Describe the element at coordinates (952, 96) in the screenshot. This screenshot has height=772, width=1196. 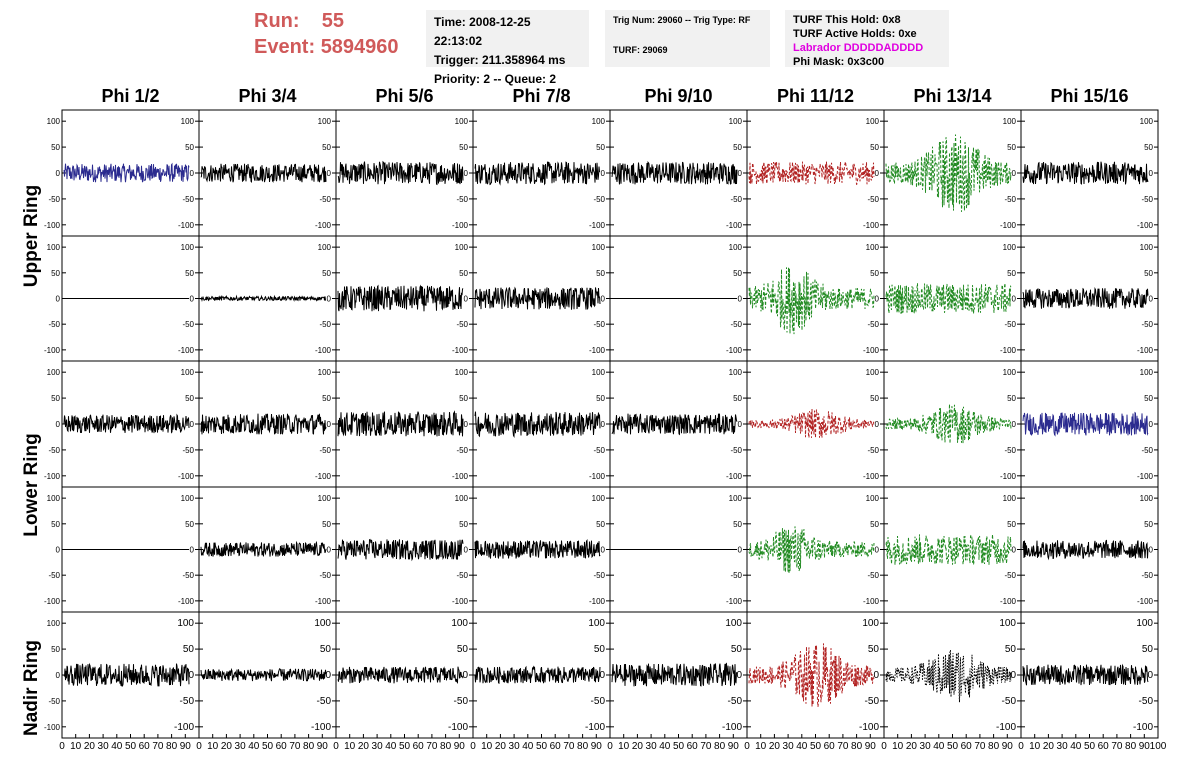
I see `column-title-7: Phi 13/14` at that location.